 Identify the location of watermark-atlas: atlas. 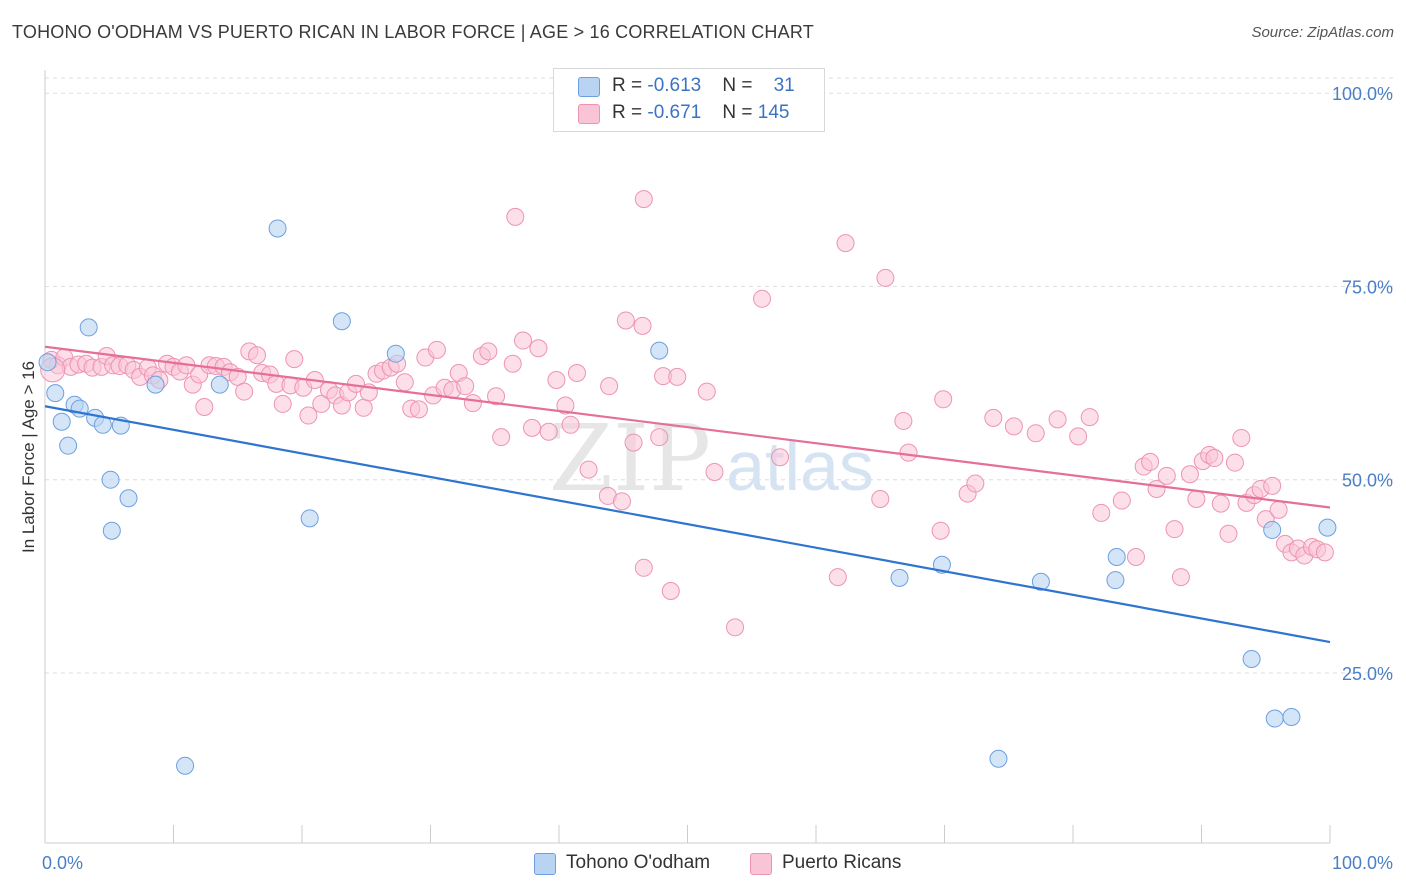
(800, 466).